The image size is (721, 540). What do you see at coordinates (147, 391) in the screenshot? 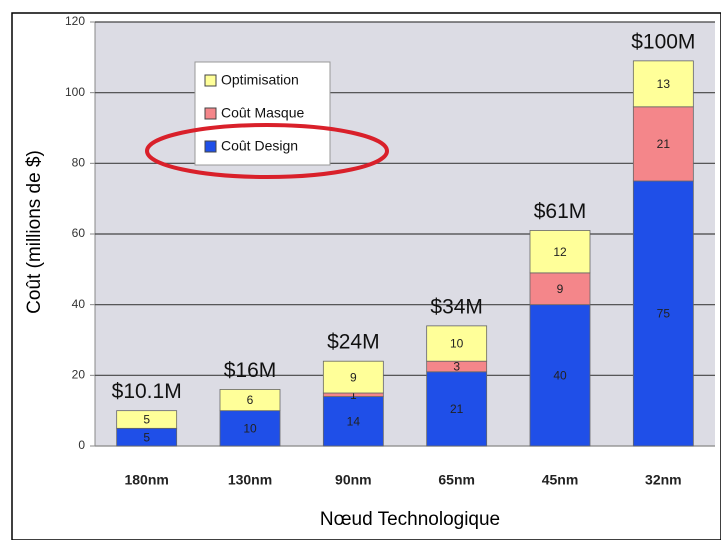
I see `total-label: $10.1M` at bounding box center [147, 391].